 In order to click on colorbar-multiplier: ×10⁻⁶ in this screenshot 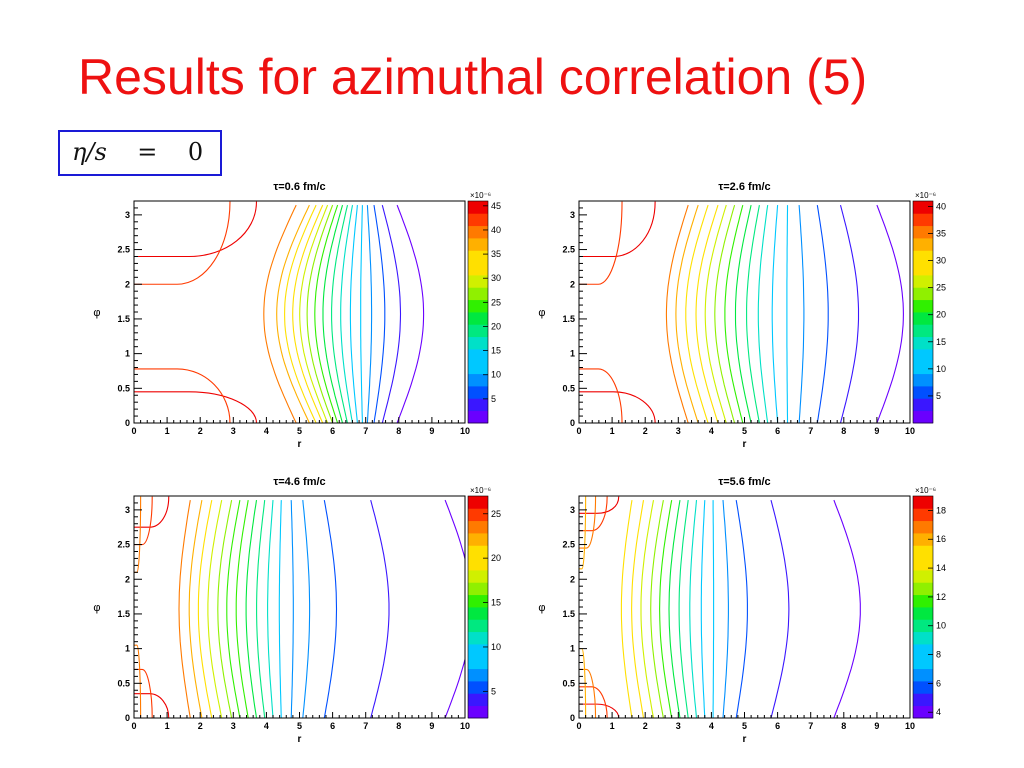, I will do `click(925, 490)`.